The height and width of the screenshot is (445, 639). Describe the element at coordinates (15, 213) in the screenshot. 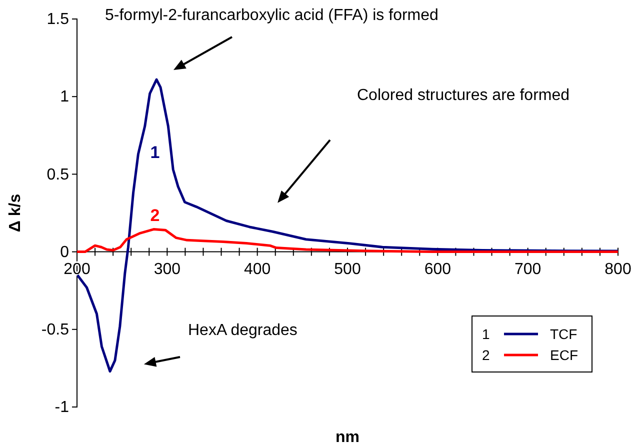

I see `y-axis-title: Δ k/s` at that location.